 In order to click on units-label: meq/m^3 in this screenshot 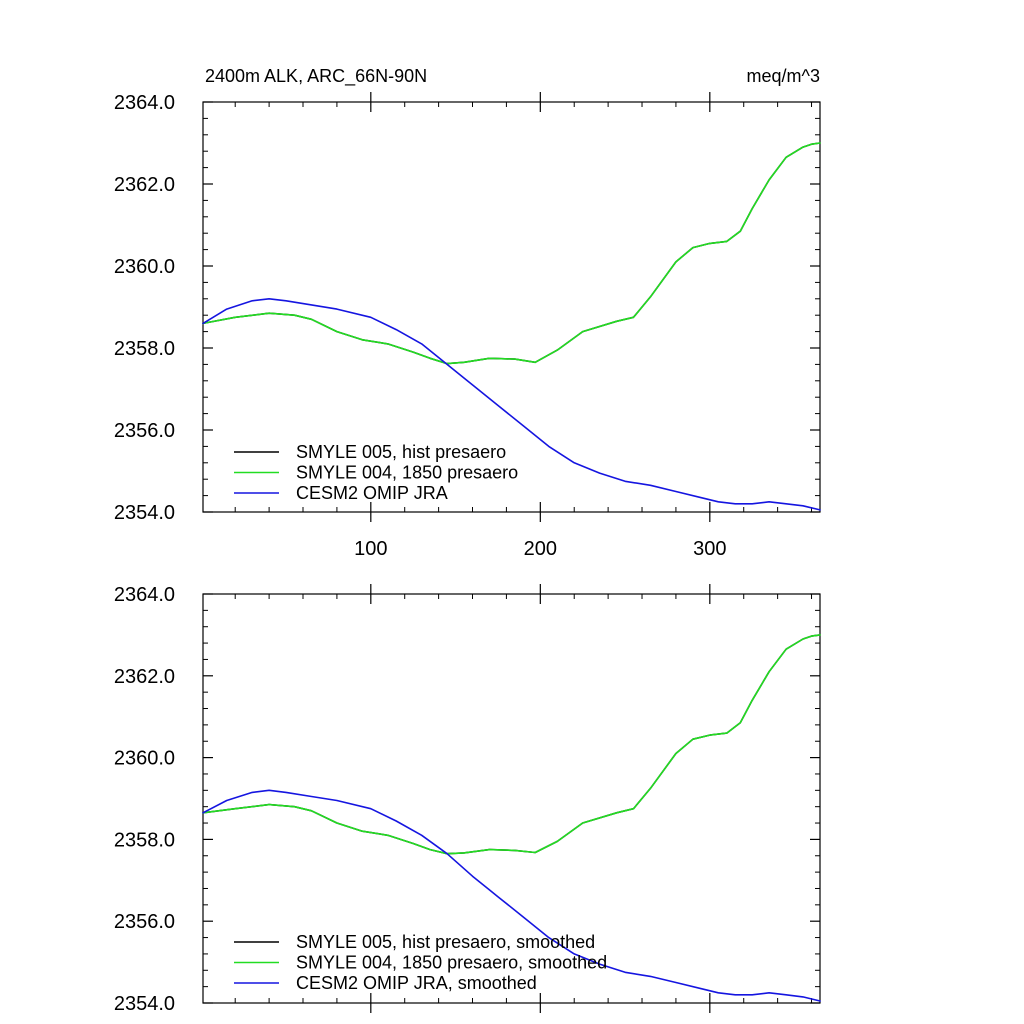, I will do `click(783, 76)`.